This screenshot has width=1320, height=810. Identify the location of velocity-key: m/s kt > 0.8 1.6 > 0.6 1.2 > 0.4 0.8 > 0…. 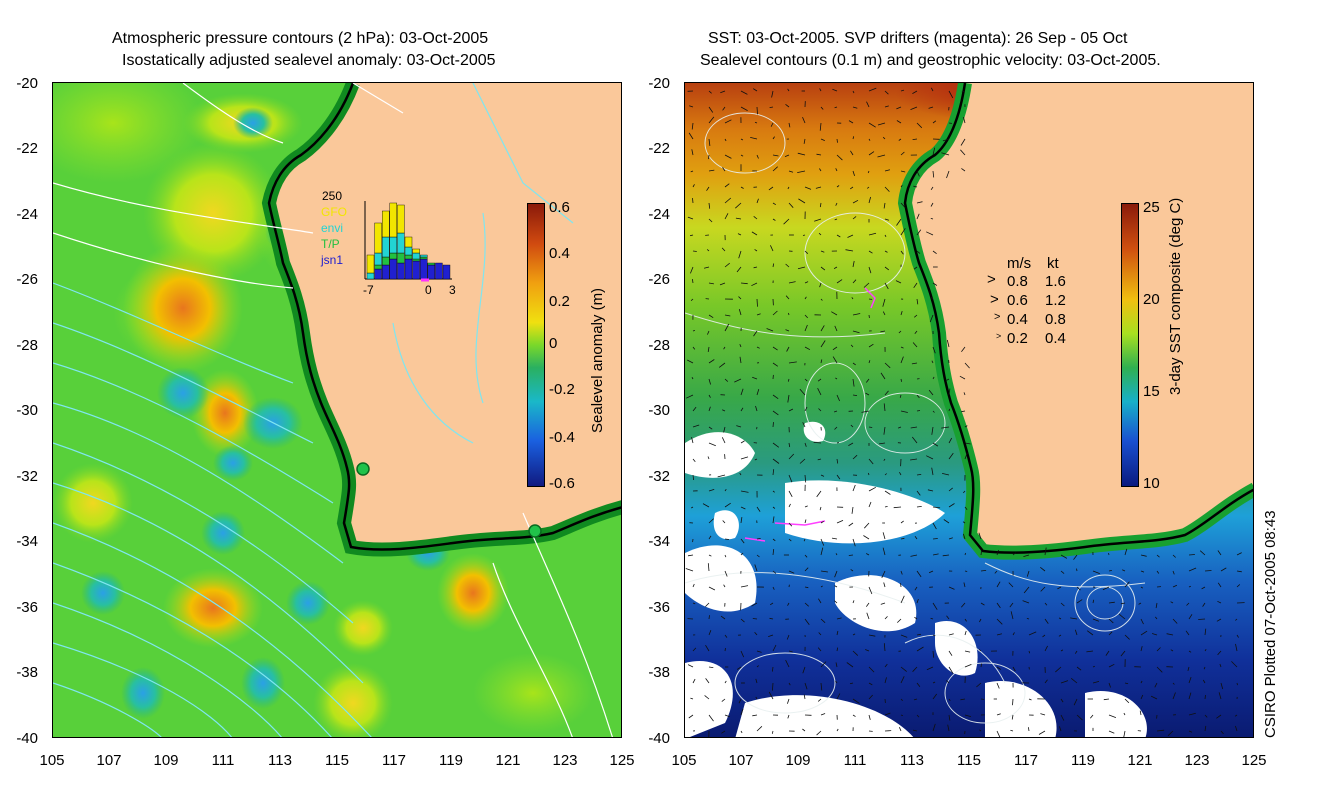
(1045, 302).